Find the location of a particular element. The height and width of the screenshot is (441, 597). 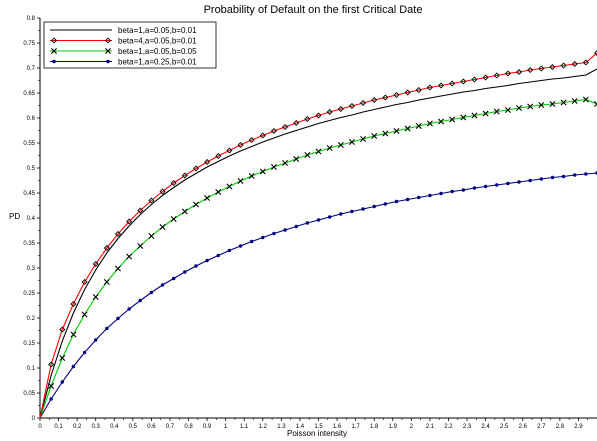

y-tick-label: 0.7 is located at coordinates (31, 69).